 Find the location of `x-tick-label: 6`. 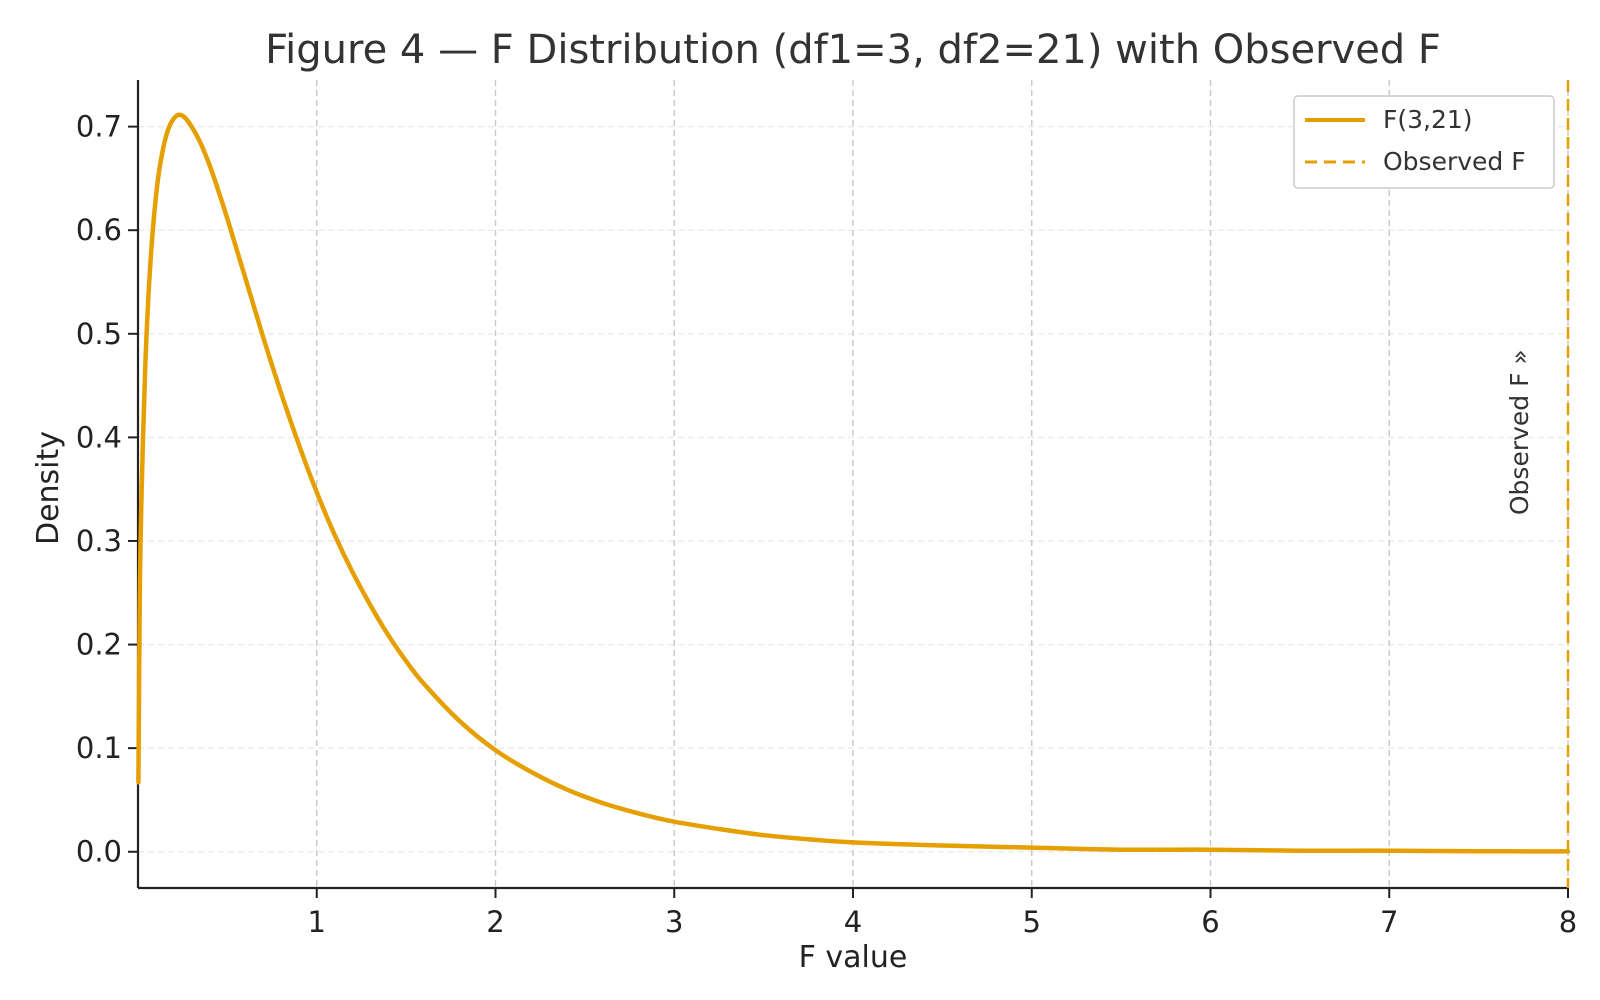

x-tick-label: 6 is located at coordinates (1210, 922).